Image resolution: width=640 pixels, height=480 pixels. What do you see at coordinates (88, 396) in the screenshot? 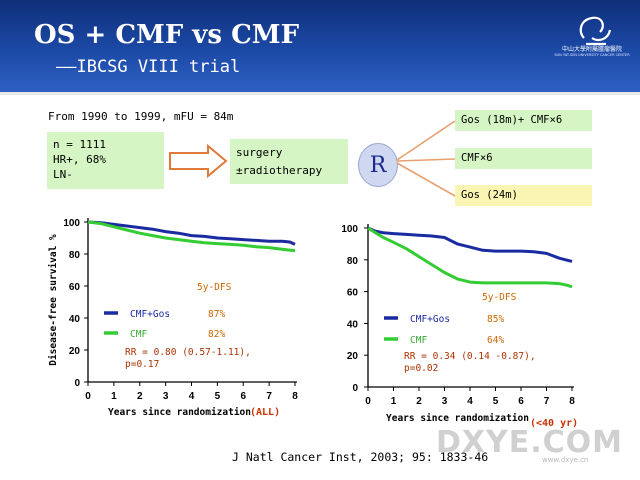
I see `chart1-x-tick-label: 0` at bounding box center [88, 396].